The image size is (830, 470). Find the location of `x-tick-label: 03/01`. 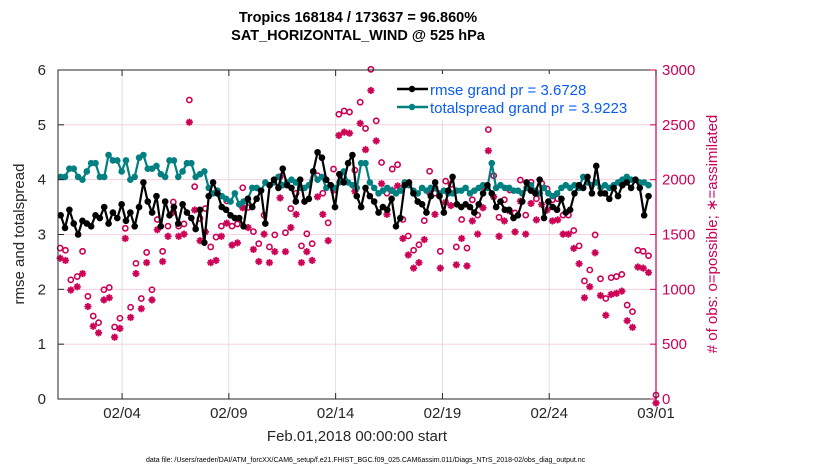

x-tick-label: 03/01 is located at coordinates (656, 413).